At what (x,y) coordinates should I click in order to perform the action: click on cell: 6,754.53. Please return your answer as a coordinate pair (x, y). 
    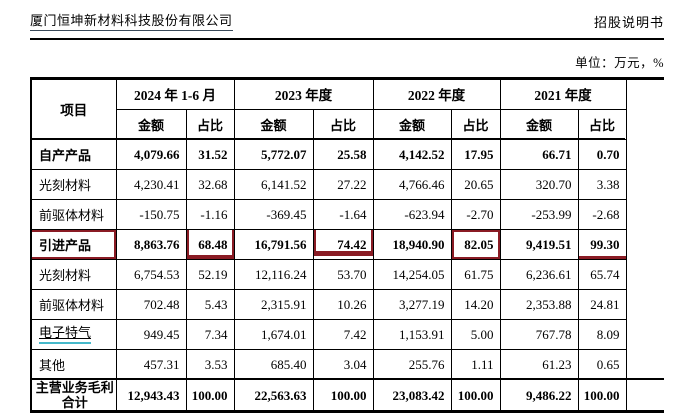
    Looking at the image, I should click on (151, 275).